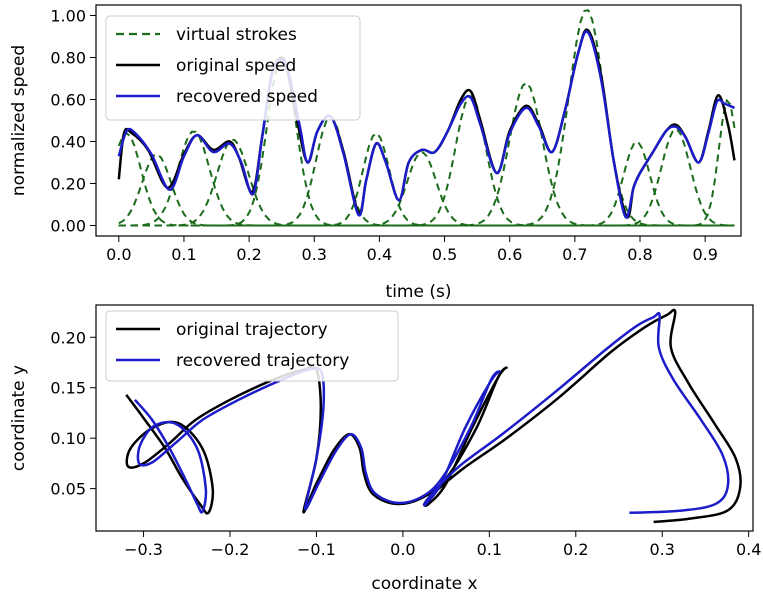  What do you see at coordinates (236, 66) in the screenshot?
I see `legend-label-original-speed: original speed` at bounding box center [236, 66].